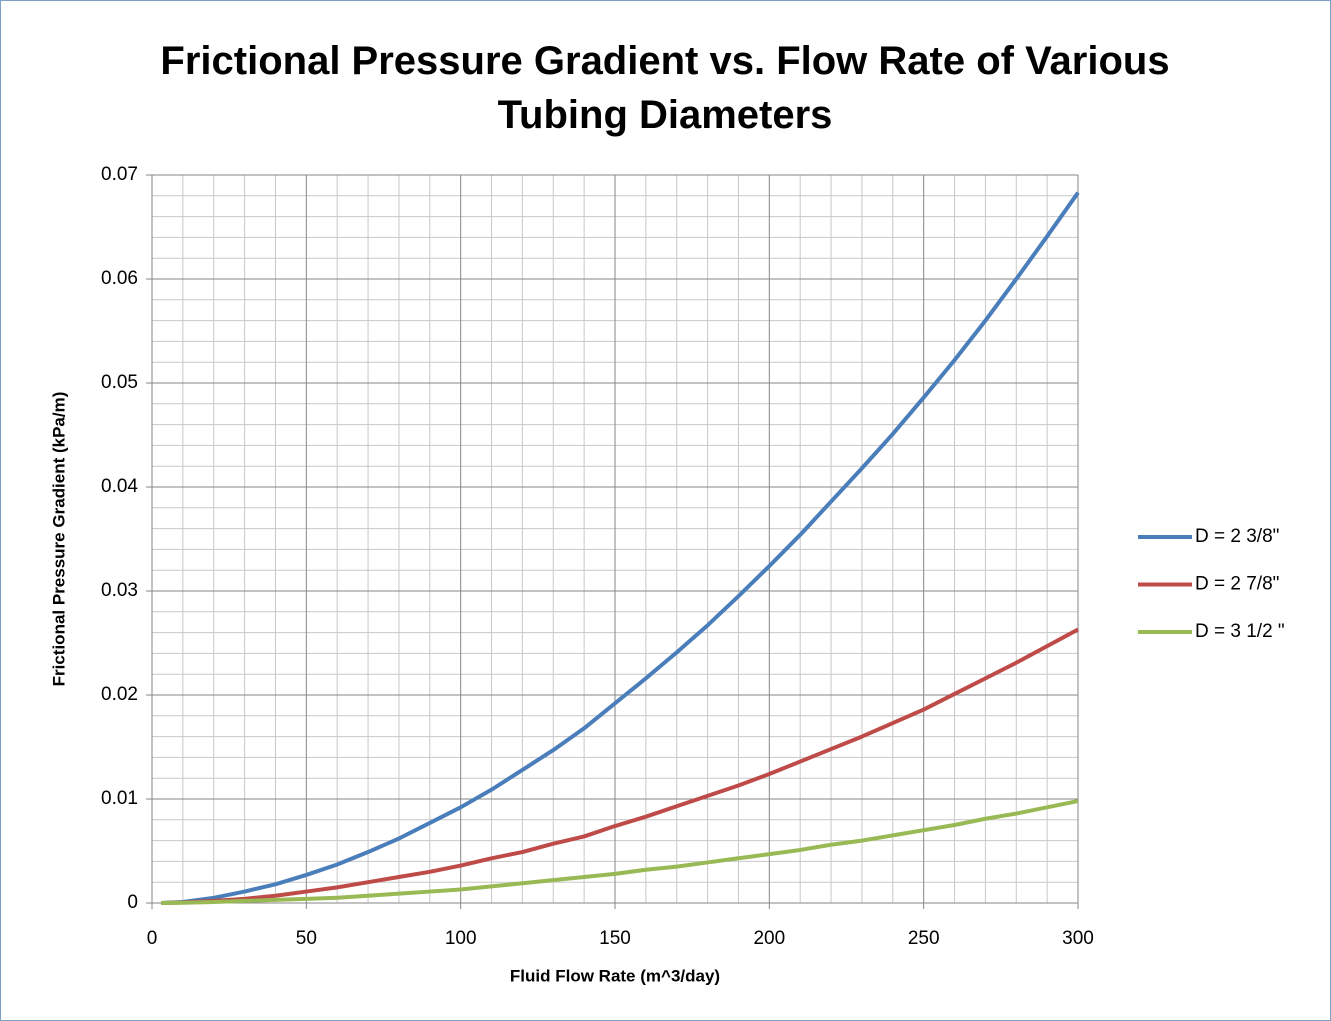 The width and height of the screenshot is (1331, 1021). What do you see at coordinates (306, 938) in the screenshot?
I see `x-tick-label: 50` at bounding box center [306, 938].